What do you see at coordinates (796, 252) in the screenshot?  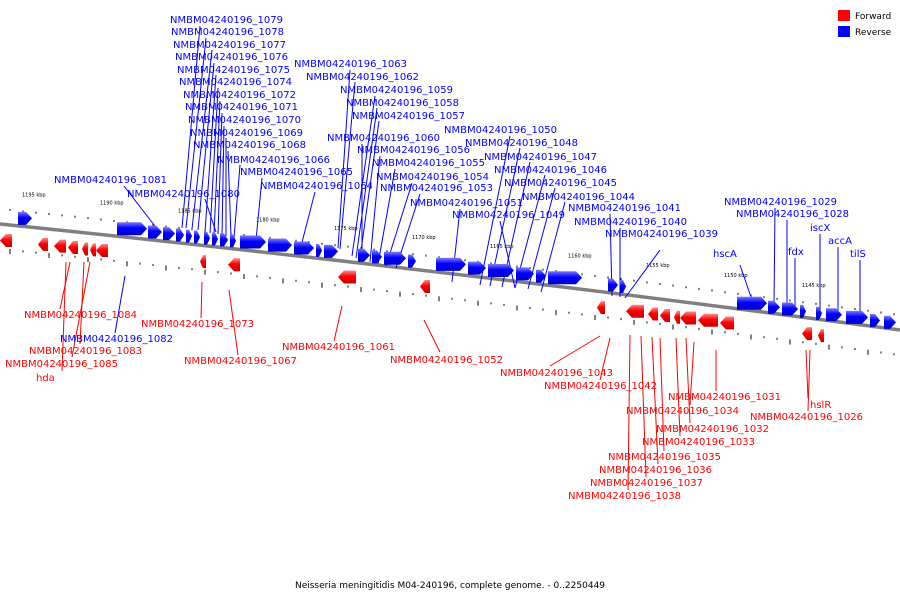 I see `reverse-gene-label: fdx` at bounding box center [796, 252].